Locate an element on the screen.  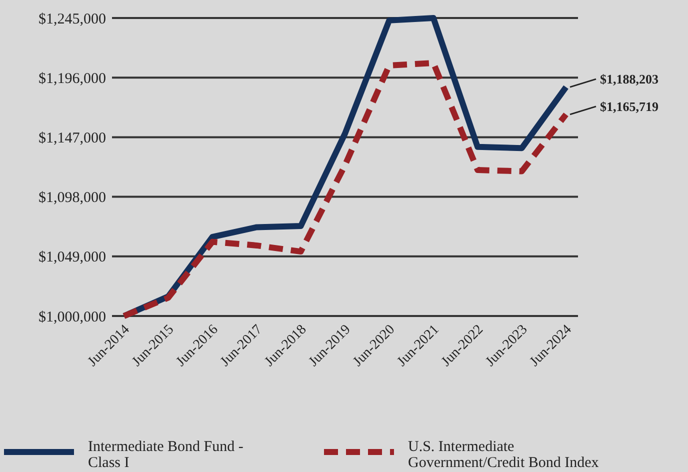
y-tick-label: $1,147,000 is located at coordinates (72, 138).